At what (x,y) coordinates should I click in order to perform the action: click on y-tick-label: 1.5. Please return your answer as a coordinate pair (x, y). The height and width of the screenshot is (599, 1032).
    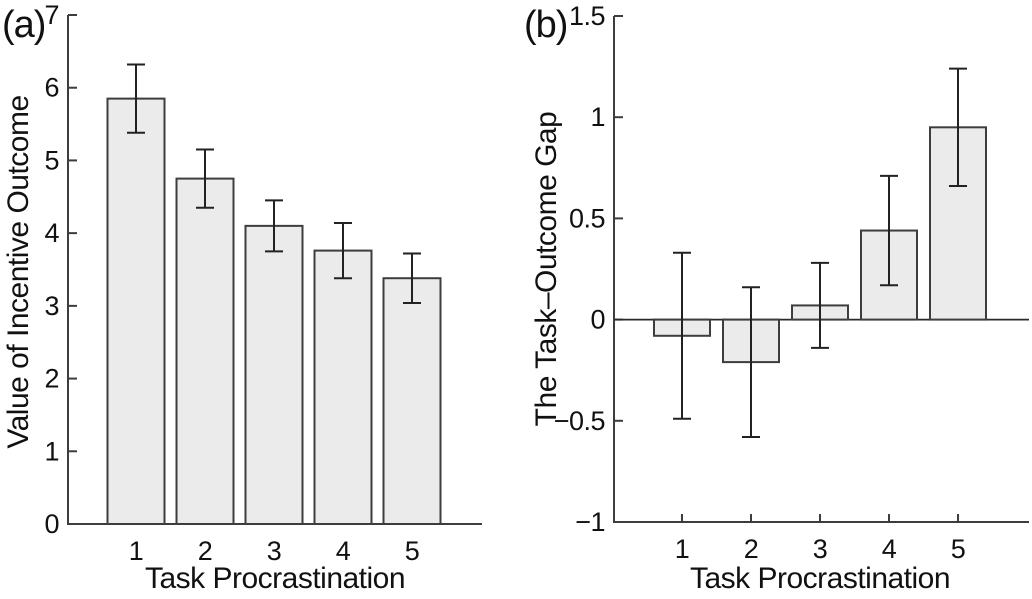
    Looking at the image, I should click on (587, 16).